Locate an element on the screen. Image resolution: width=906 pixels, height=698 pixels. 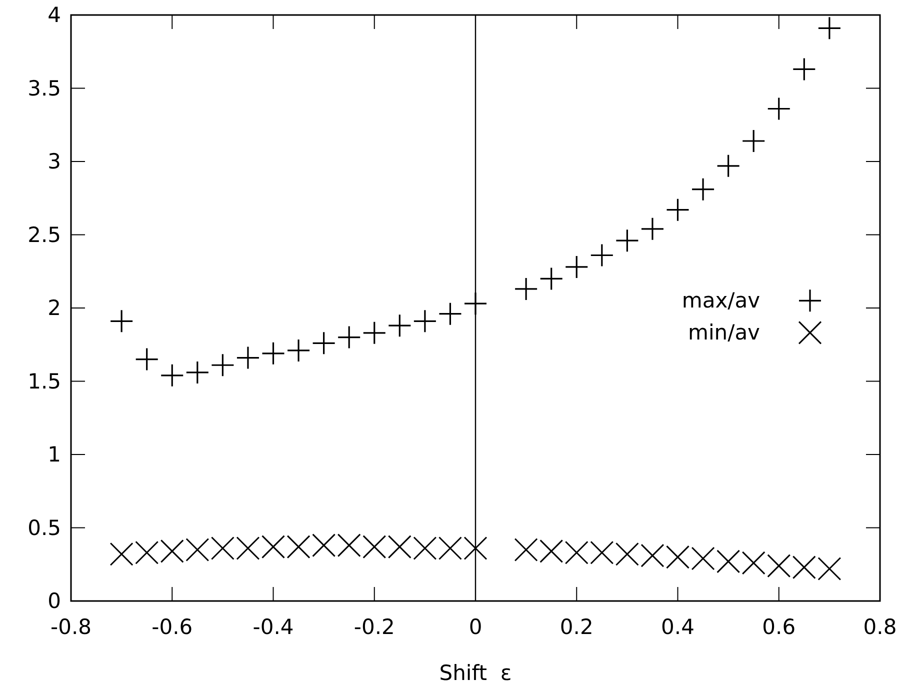
legend-label: max/av is located at coordinates (721, 300).